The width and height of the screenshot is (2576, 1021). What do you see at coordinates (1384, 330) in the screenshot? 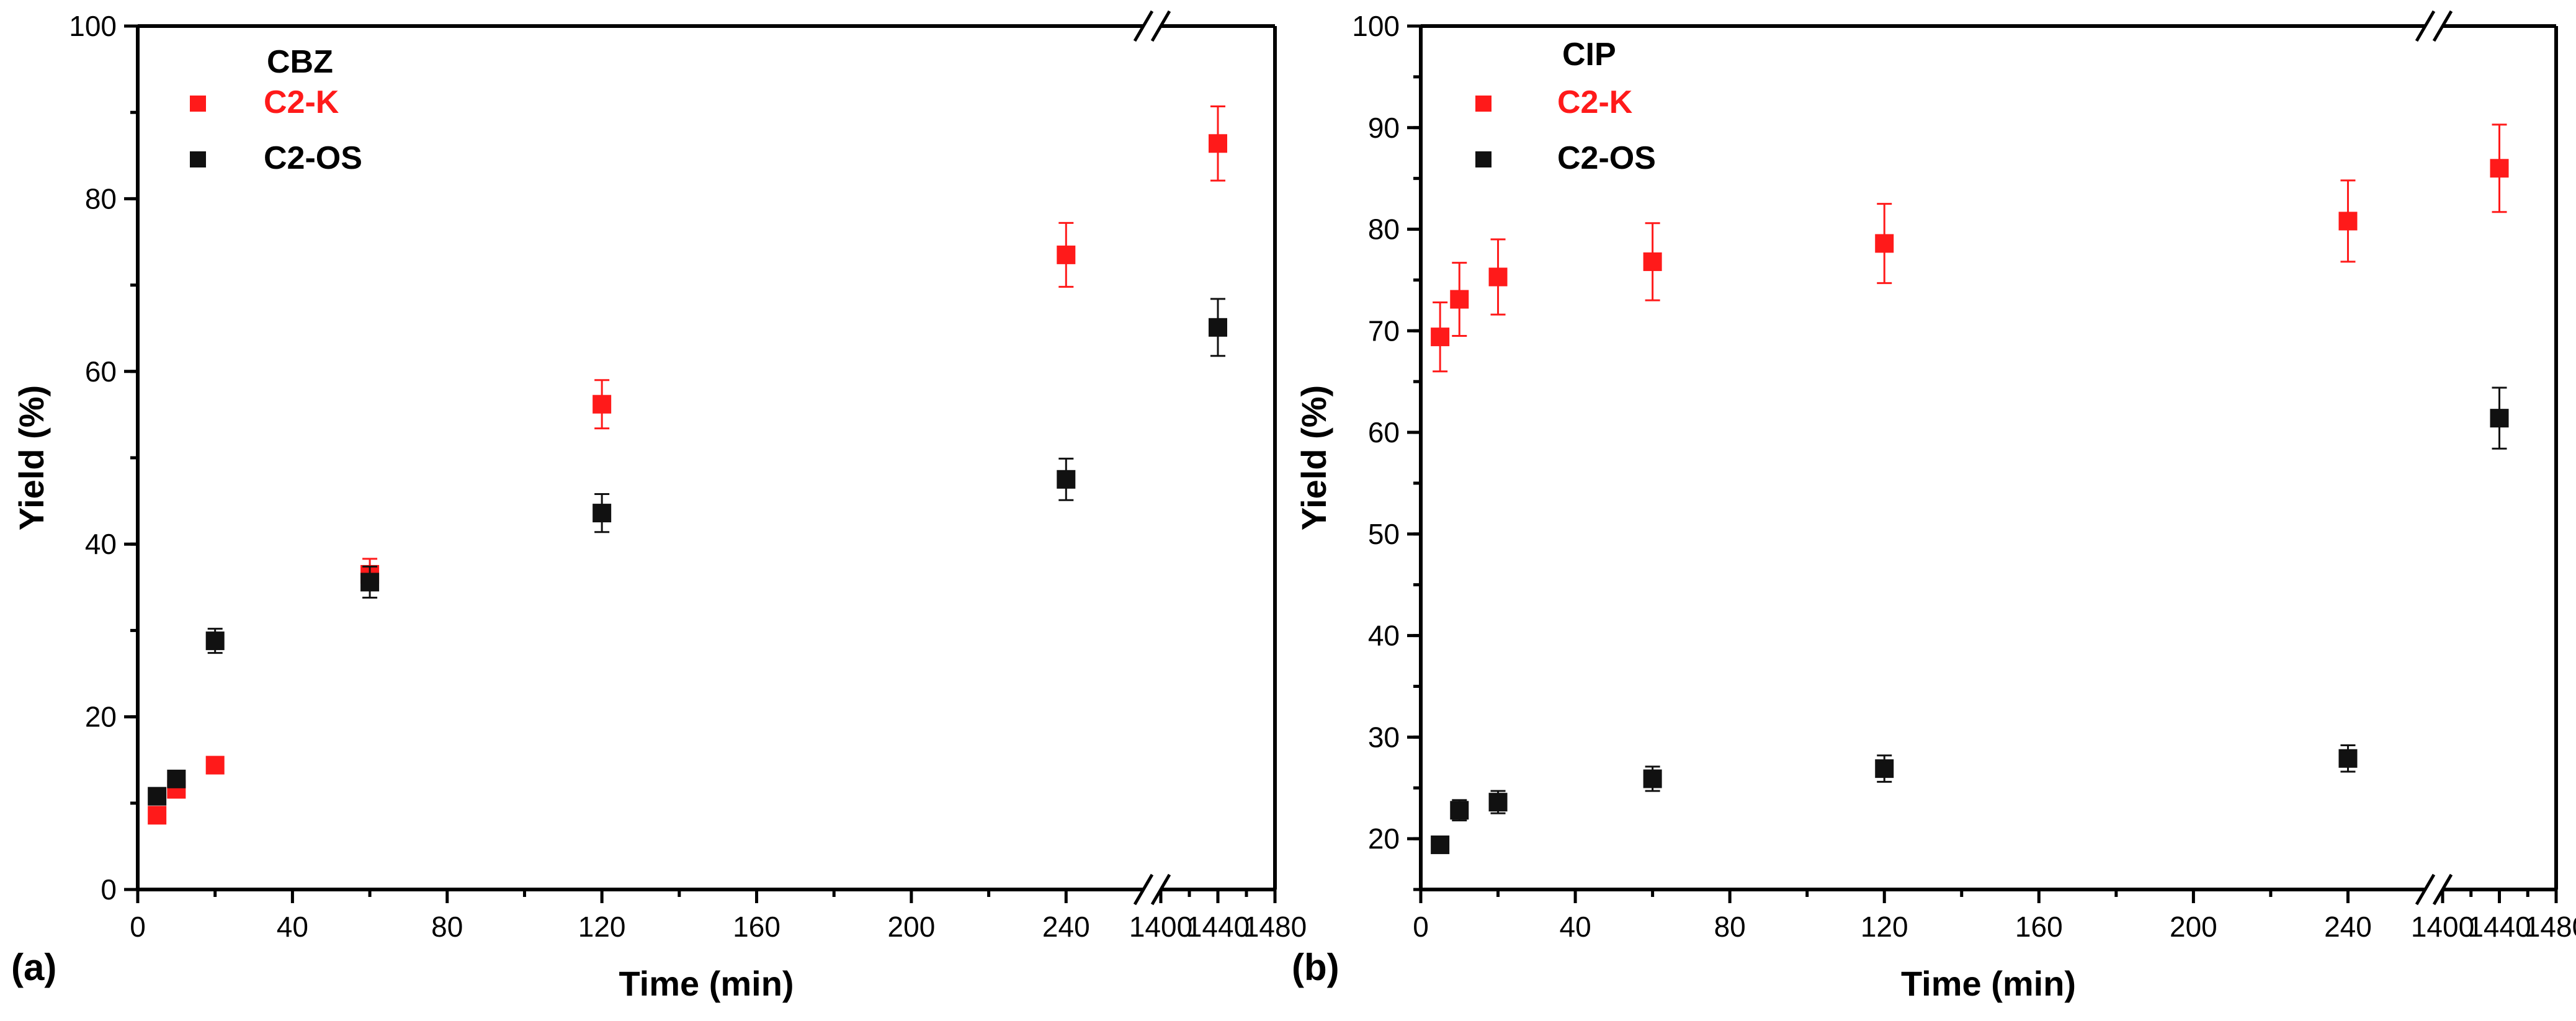
I see `y-tick-label: 70` at bounding box center [1384, 330].